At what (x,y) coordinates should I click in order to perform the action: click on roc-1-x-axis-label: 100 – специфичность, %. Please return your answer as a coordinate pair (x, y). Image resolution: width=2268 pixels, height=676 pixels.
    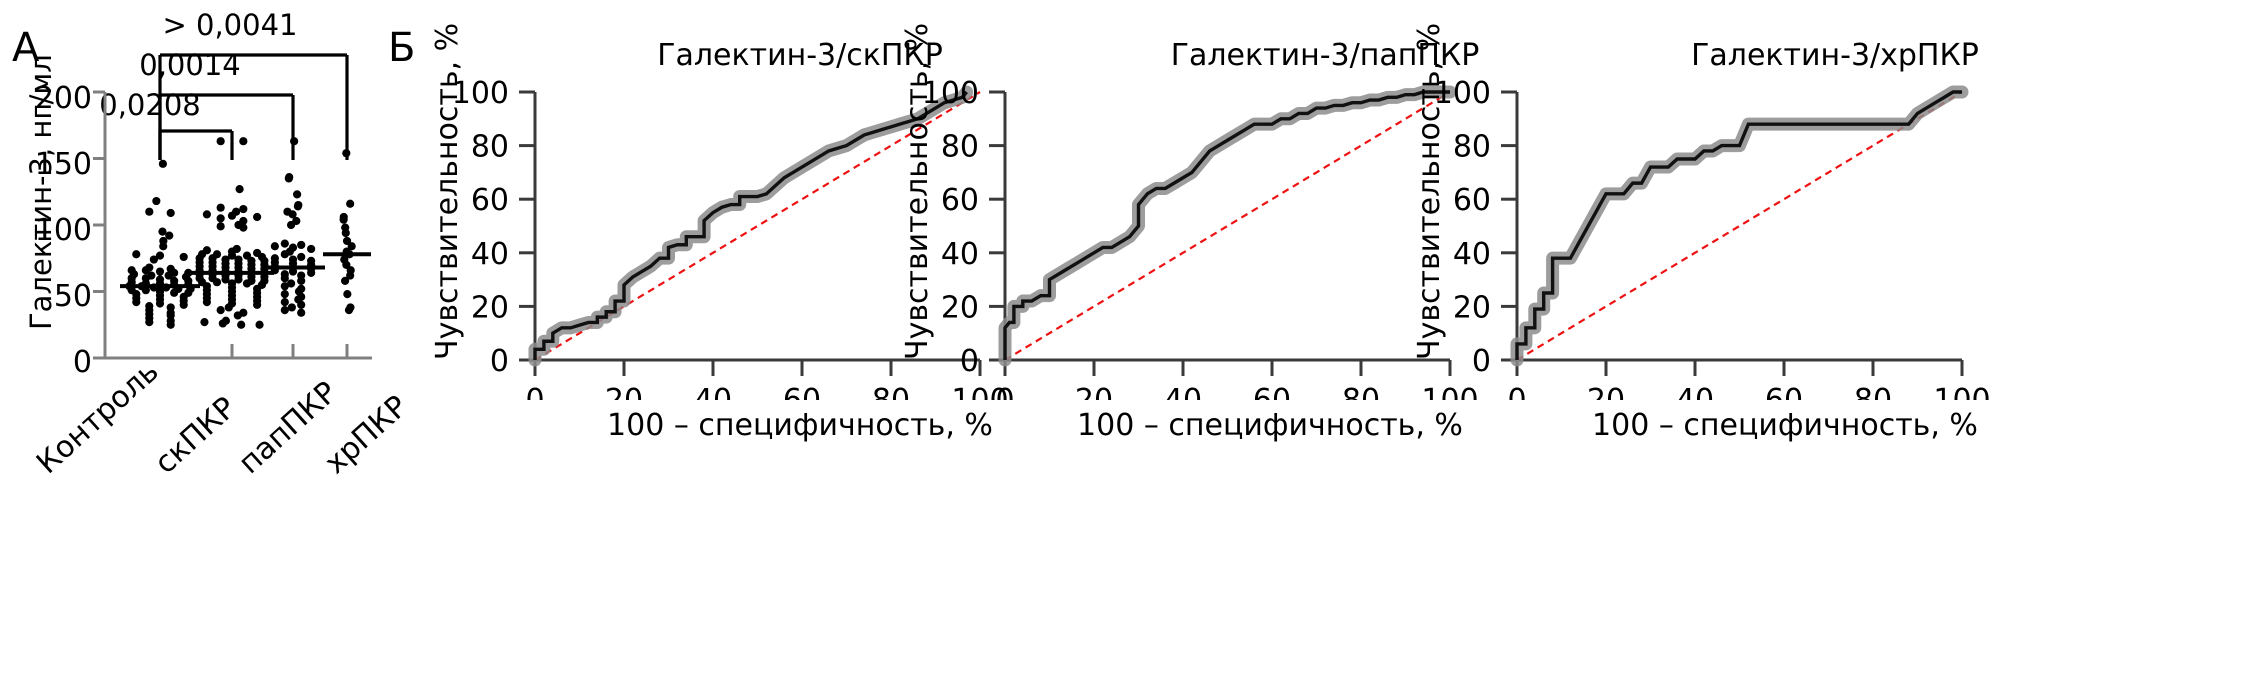
    Looking at the image, I should click on (800, 425).